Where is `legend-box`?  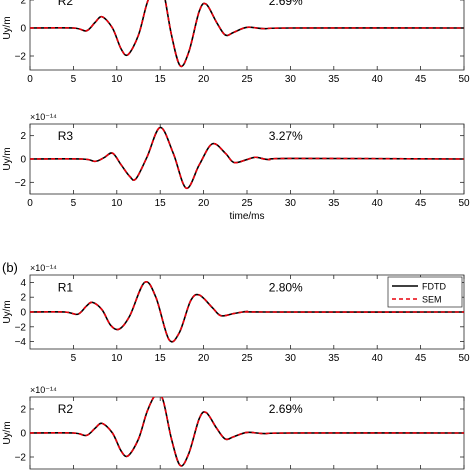
legend-box is located at coordinates (425, 292).